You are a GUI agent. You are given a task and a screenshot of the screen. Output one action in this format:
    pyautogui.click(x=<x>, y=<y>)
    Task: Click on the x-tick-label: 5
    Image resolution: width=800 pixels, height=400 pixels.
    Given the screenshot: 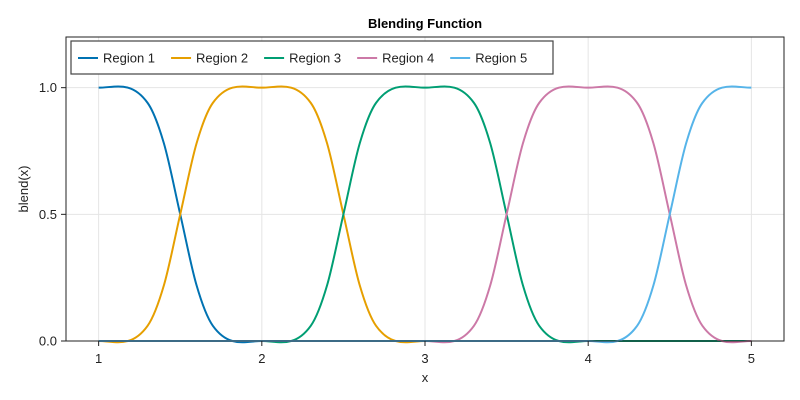 What is the action you would take?
    pyautogui.click(x=751, y=358)
    